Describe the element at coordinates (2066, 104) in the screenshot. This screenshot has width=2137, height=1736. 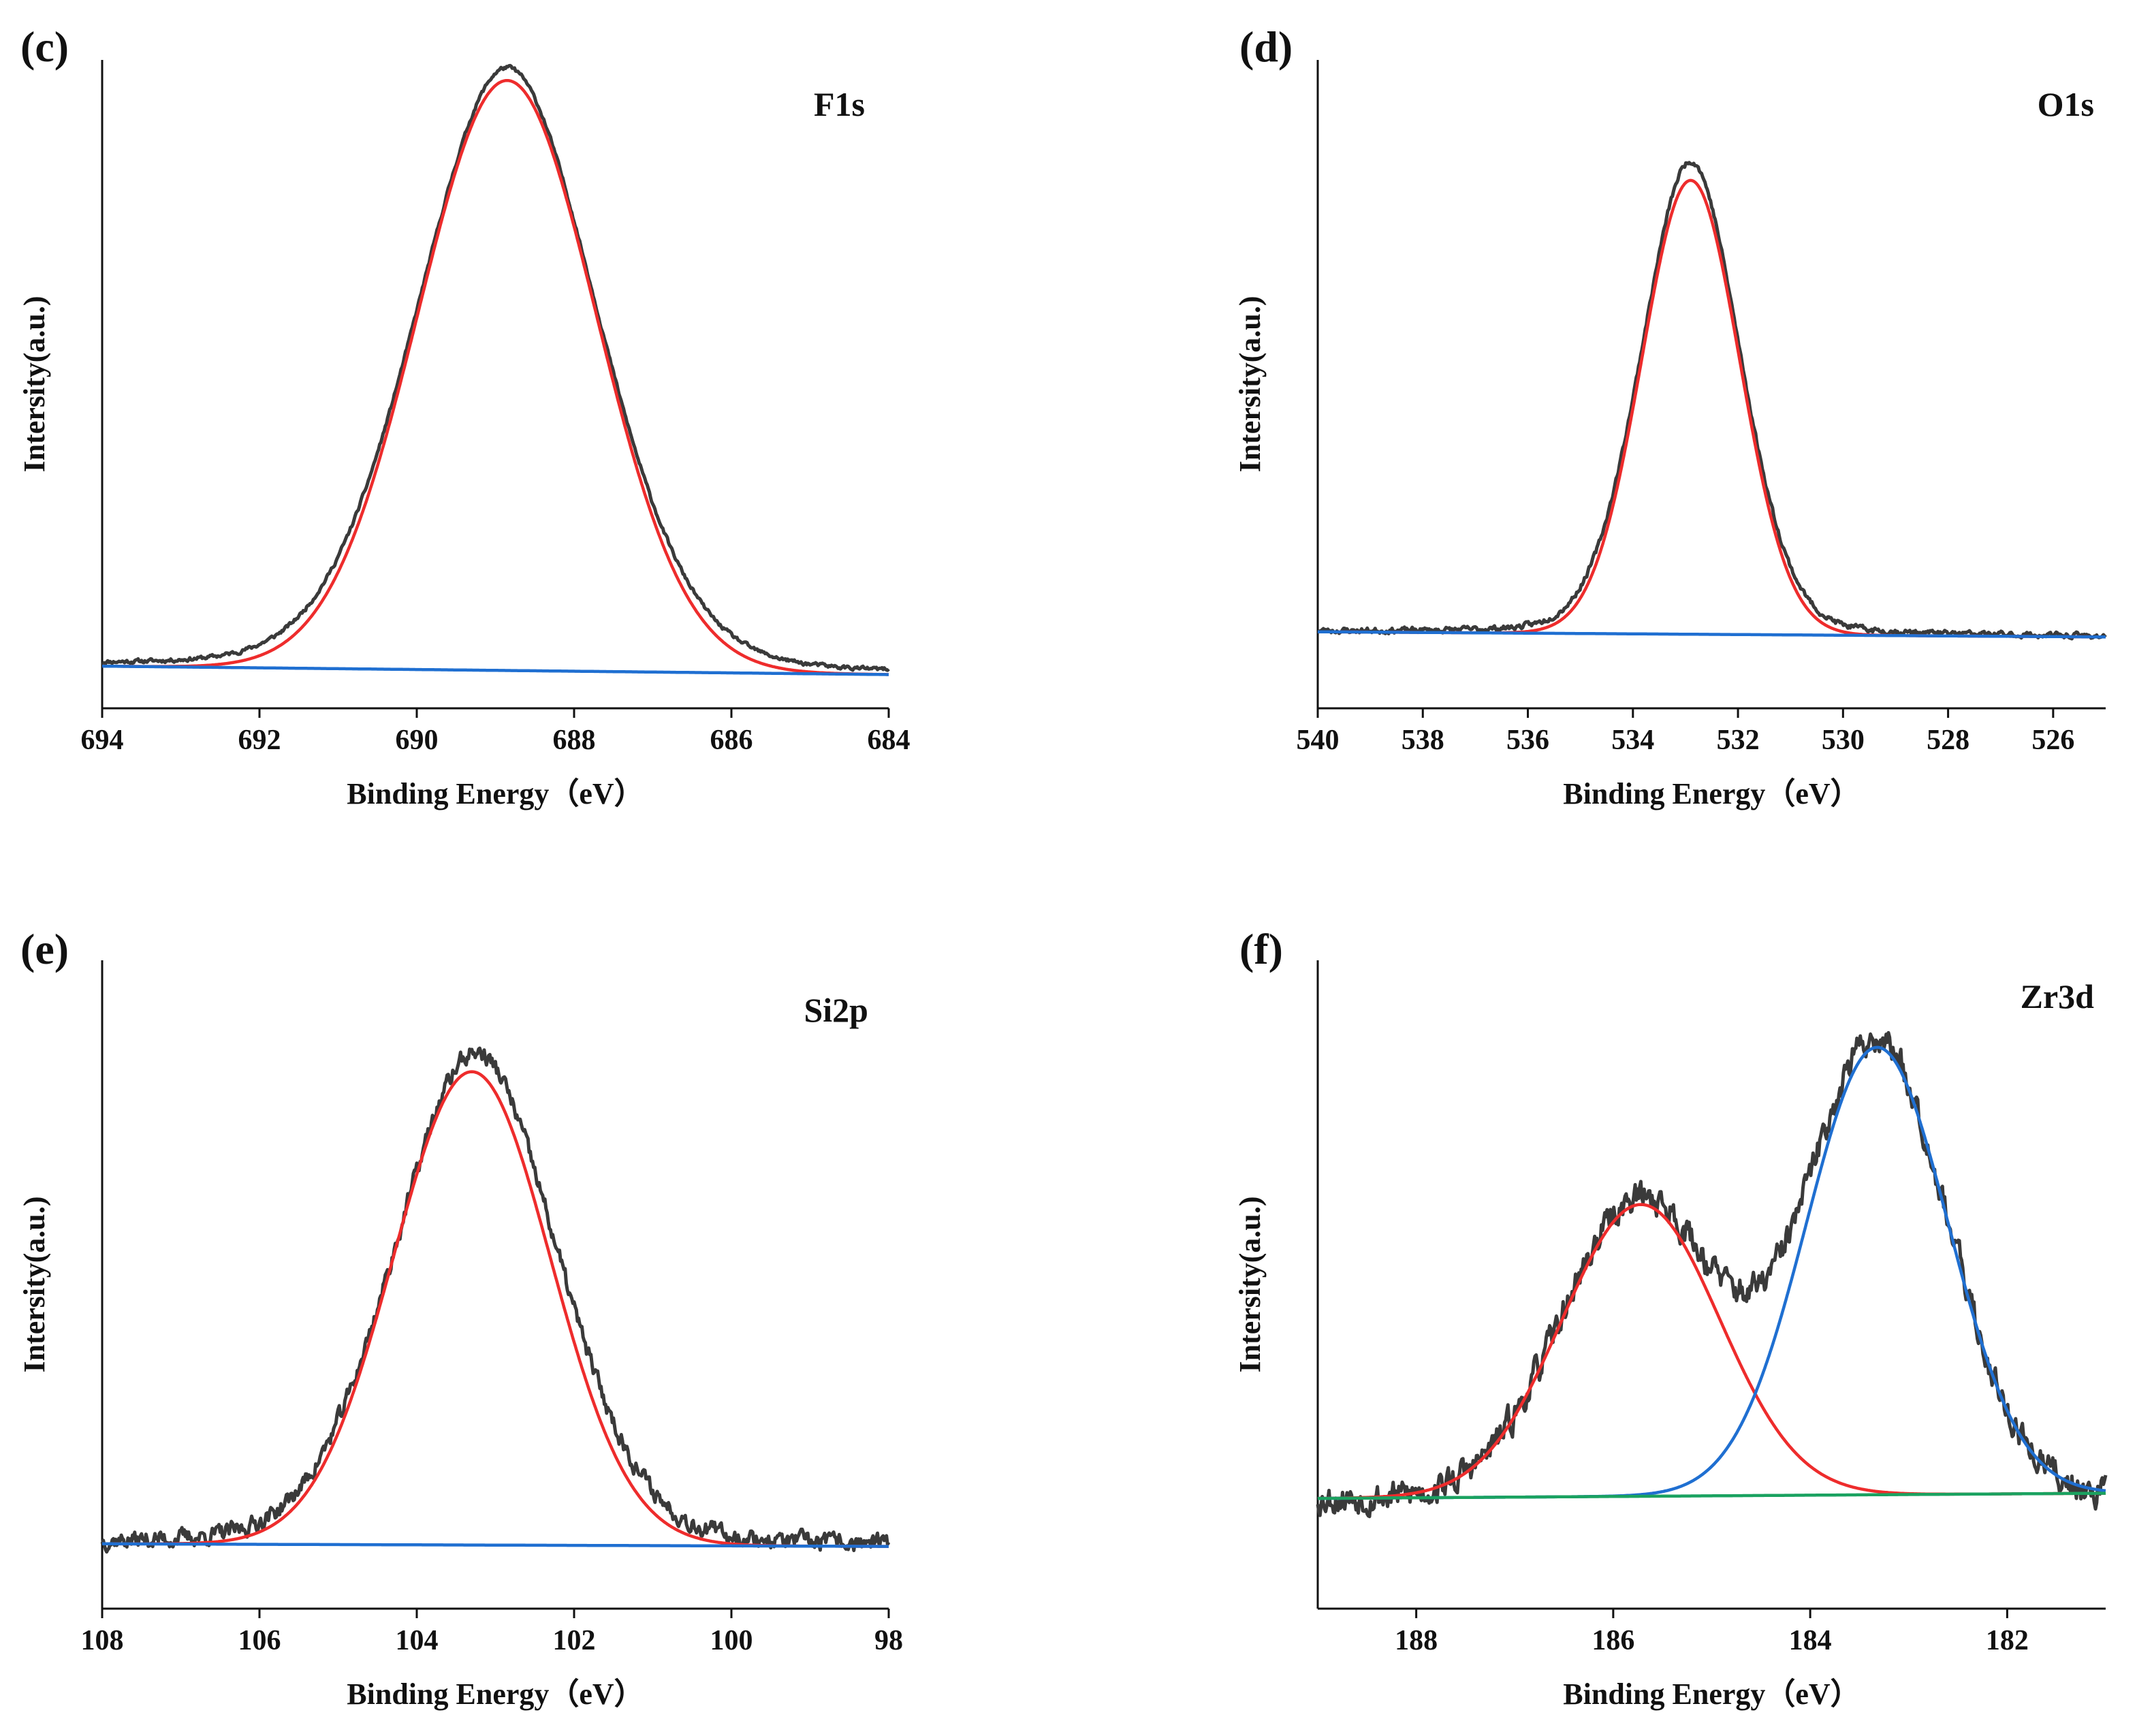
I see `peak-label: O1s` at that location.